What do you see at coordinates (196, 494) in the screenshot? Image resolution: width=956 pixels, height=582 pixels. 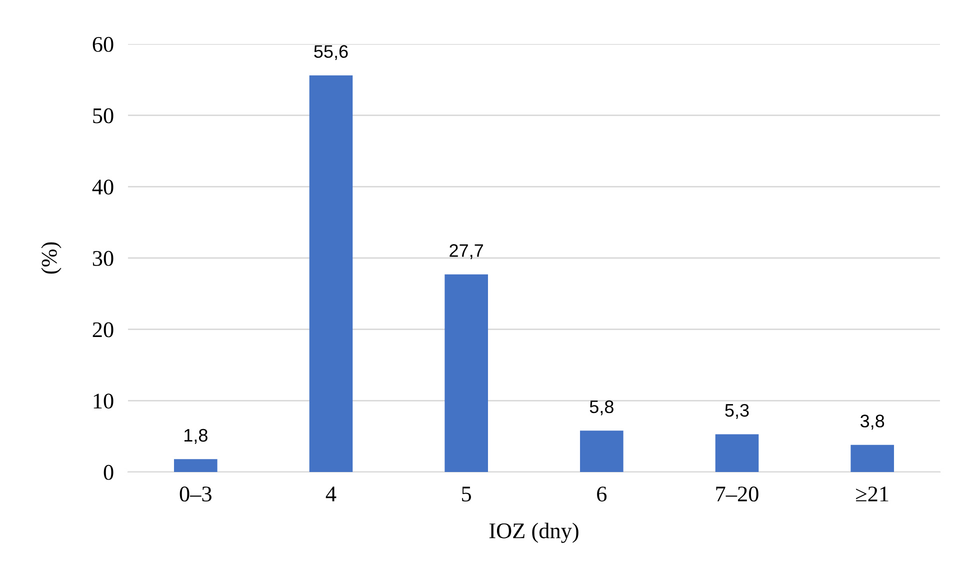 I see `x-tick-label: 0–3` at bounding box center [196, 494].